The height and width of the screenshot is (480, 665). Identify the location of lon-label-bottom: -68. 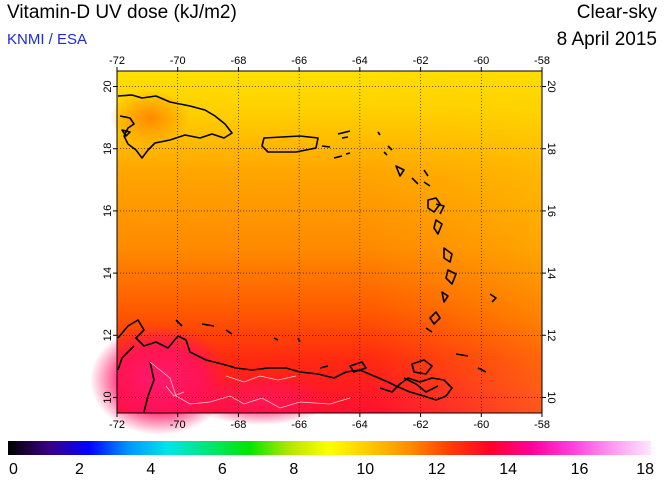
(238, 425).